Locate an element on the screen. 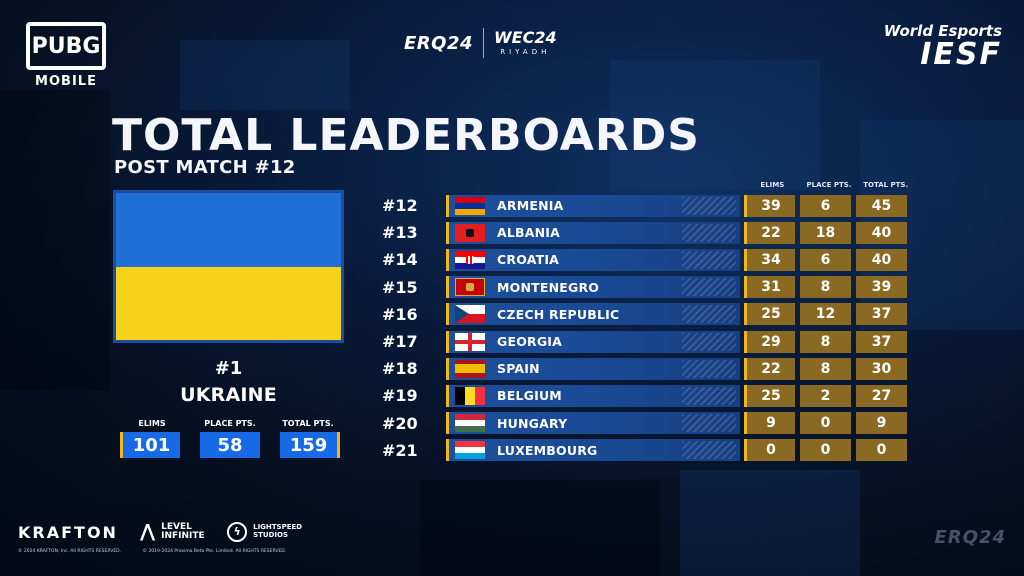 The width and height of the screenshot is (1024, 576). winner-stats: ELIMS PLACE PTS. TOTAL PTS. 101 58 159 is located at coordinates (230, 438).